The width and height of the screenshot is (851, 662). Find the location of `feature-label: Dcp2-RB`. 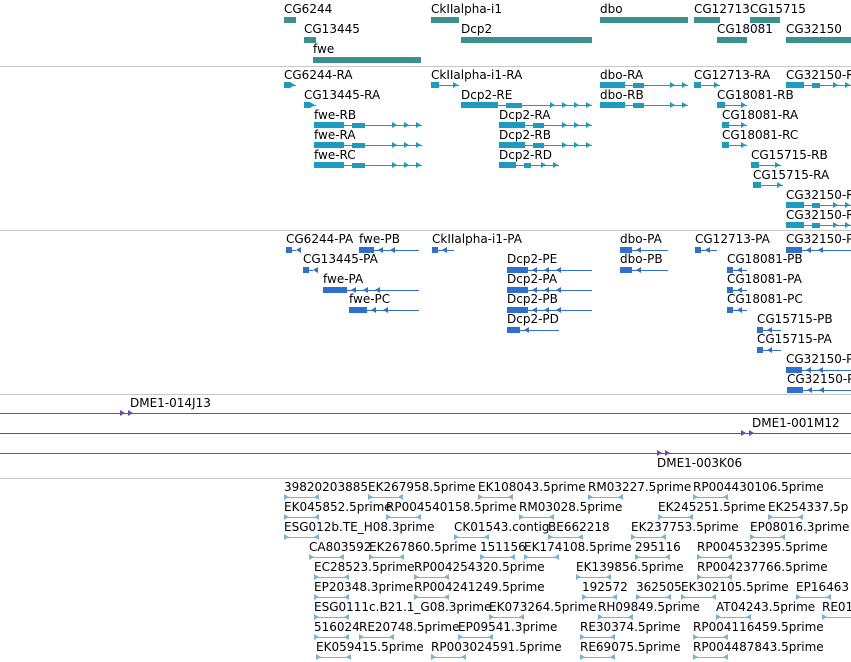

feature-label: Dcp2-RB is located at coordinates (525, 135).